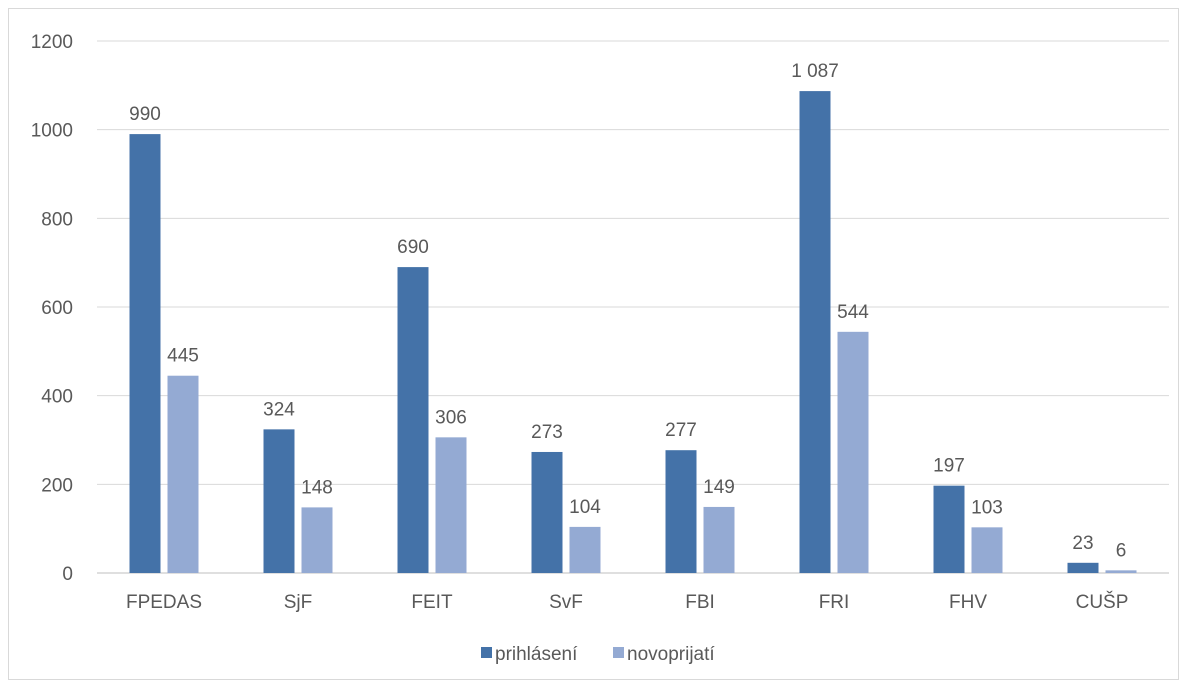 The width and height of the screenshot is (1189, 688). Describe the element at coordinates (566, 602) in the screenshot. I see `category-label: SvF` at that location.